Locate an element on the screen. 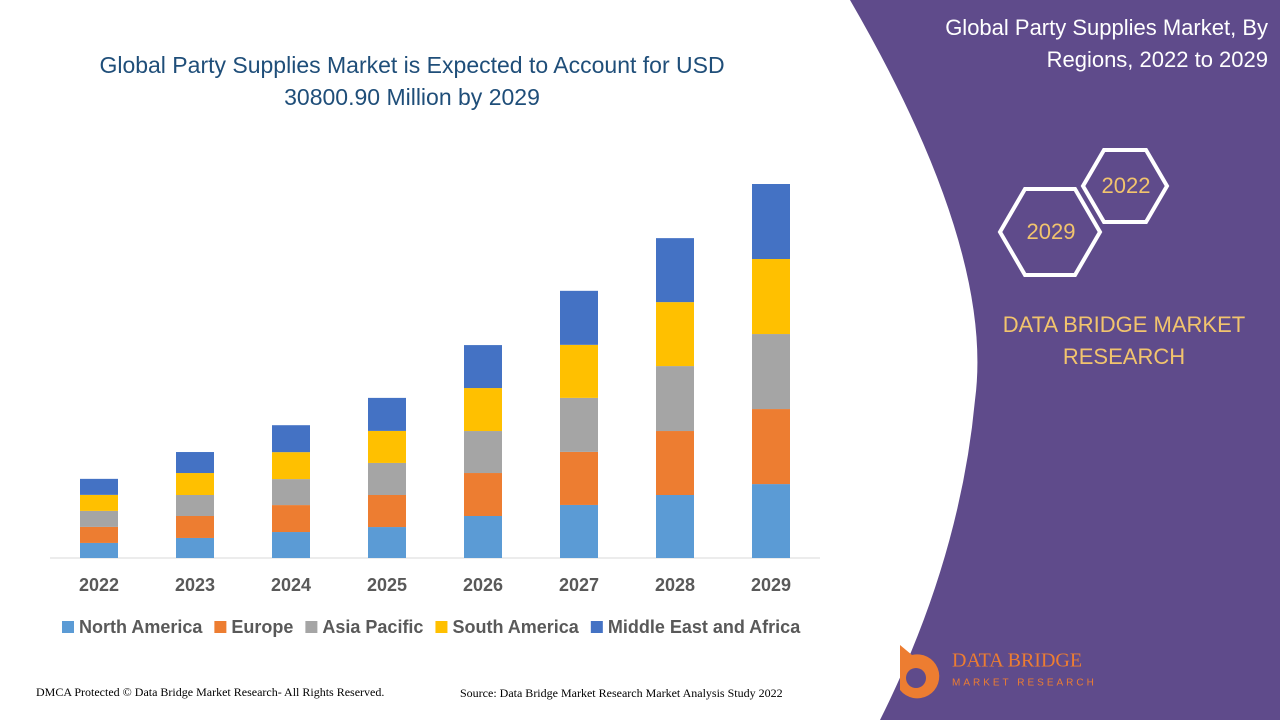 This screenshot has height=720, width=1280. logo: DATA BRIDGE MARKET RESEARCH is located at coordinates (998, 672).